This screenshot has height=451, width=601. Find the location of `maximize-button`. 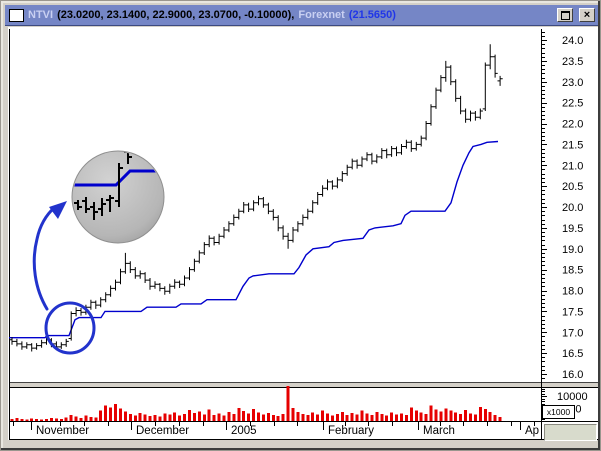

maximize-button is located at coordinates (565, 15).